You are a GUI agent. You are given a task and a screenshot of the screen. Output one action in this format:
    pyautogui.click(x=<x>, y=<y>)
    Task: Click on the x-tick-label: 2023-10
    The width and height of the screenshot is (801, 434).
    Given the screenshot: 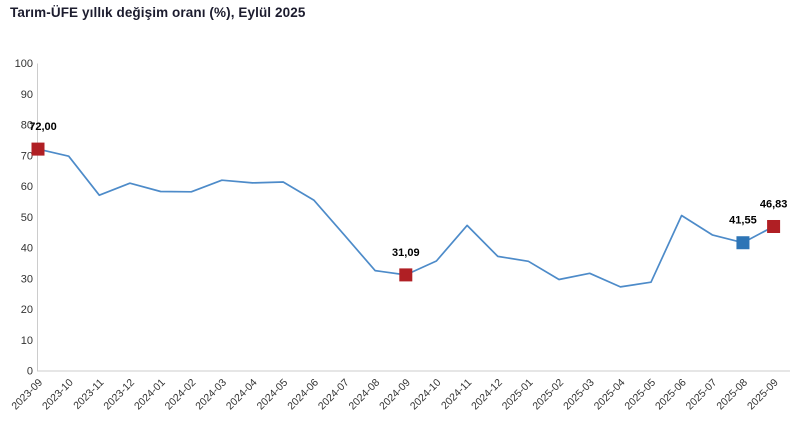 What is the action you would take?
    pyautogui.click(x=58, y=395)
    